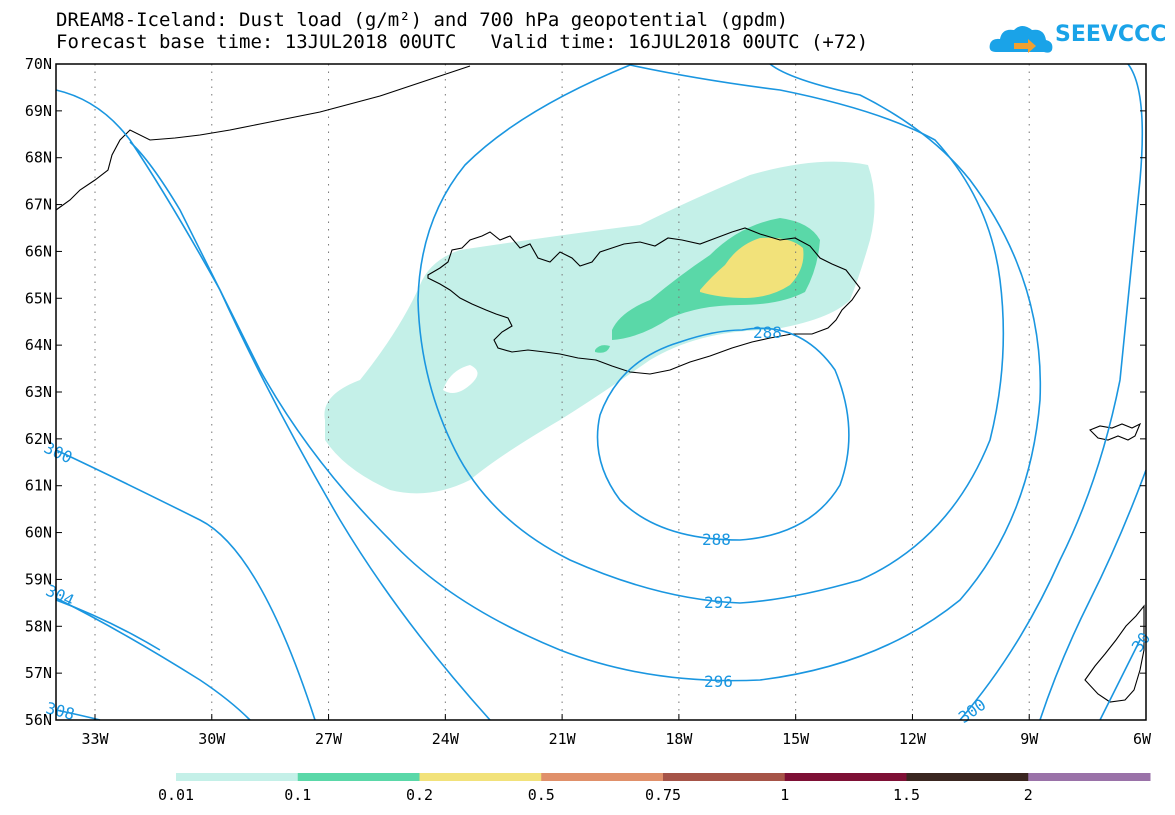  I want to click on lat-label-62N: 62N, so click(38, 439).